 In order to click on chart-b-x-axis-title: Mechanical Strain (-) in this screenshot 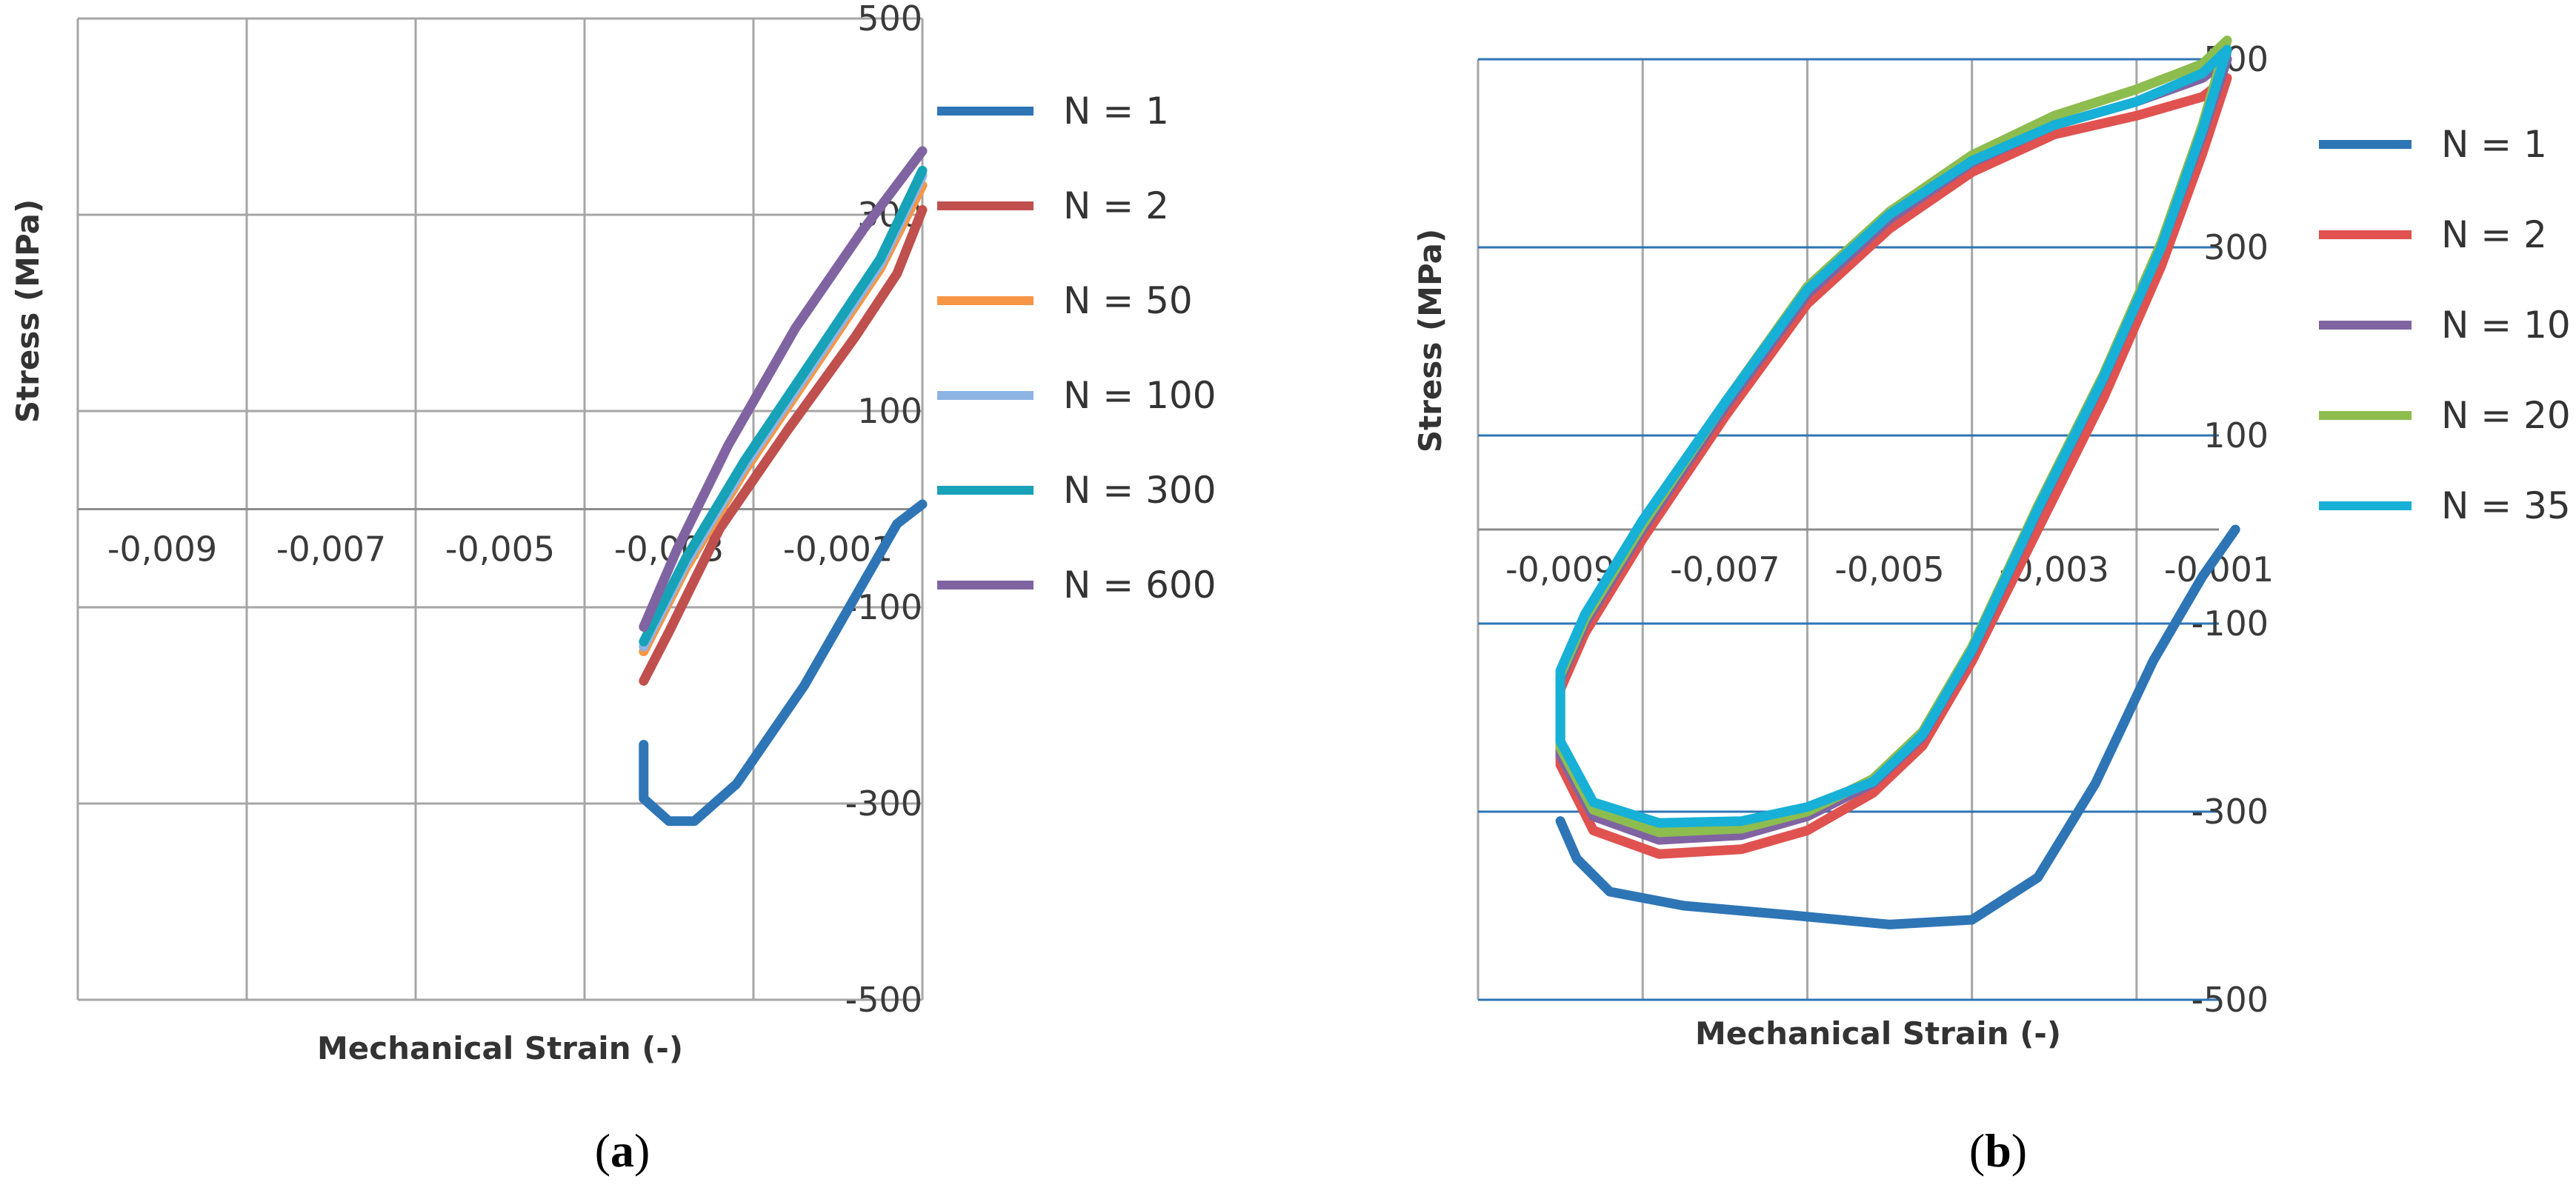, I will do `click(1878, 1034)`.